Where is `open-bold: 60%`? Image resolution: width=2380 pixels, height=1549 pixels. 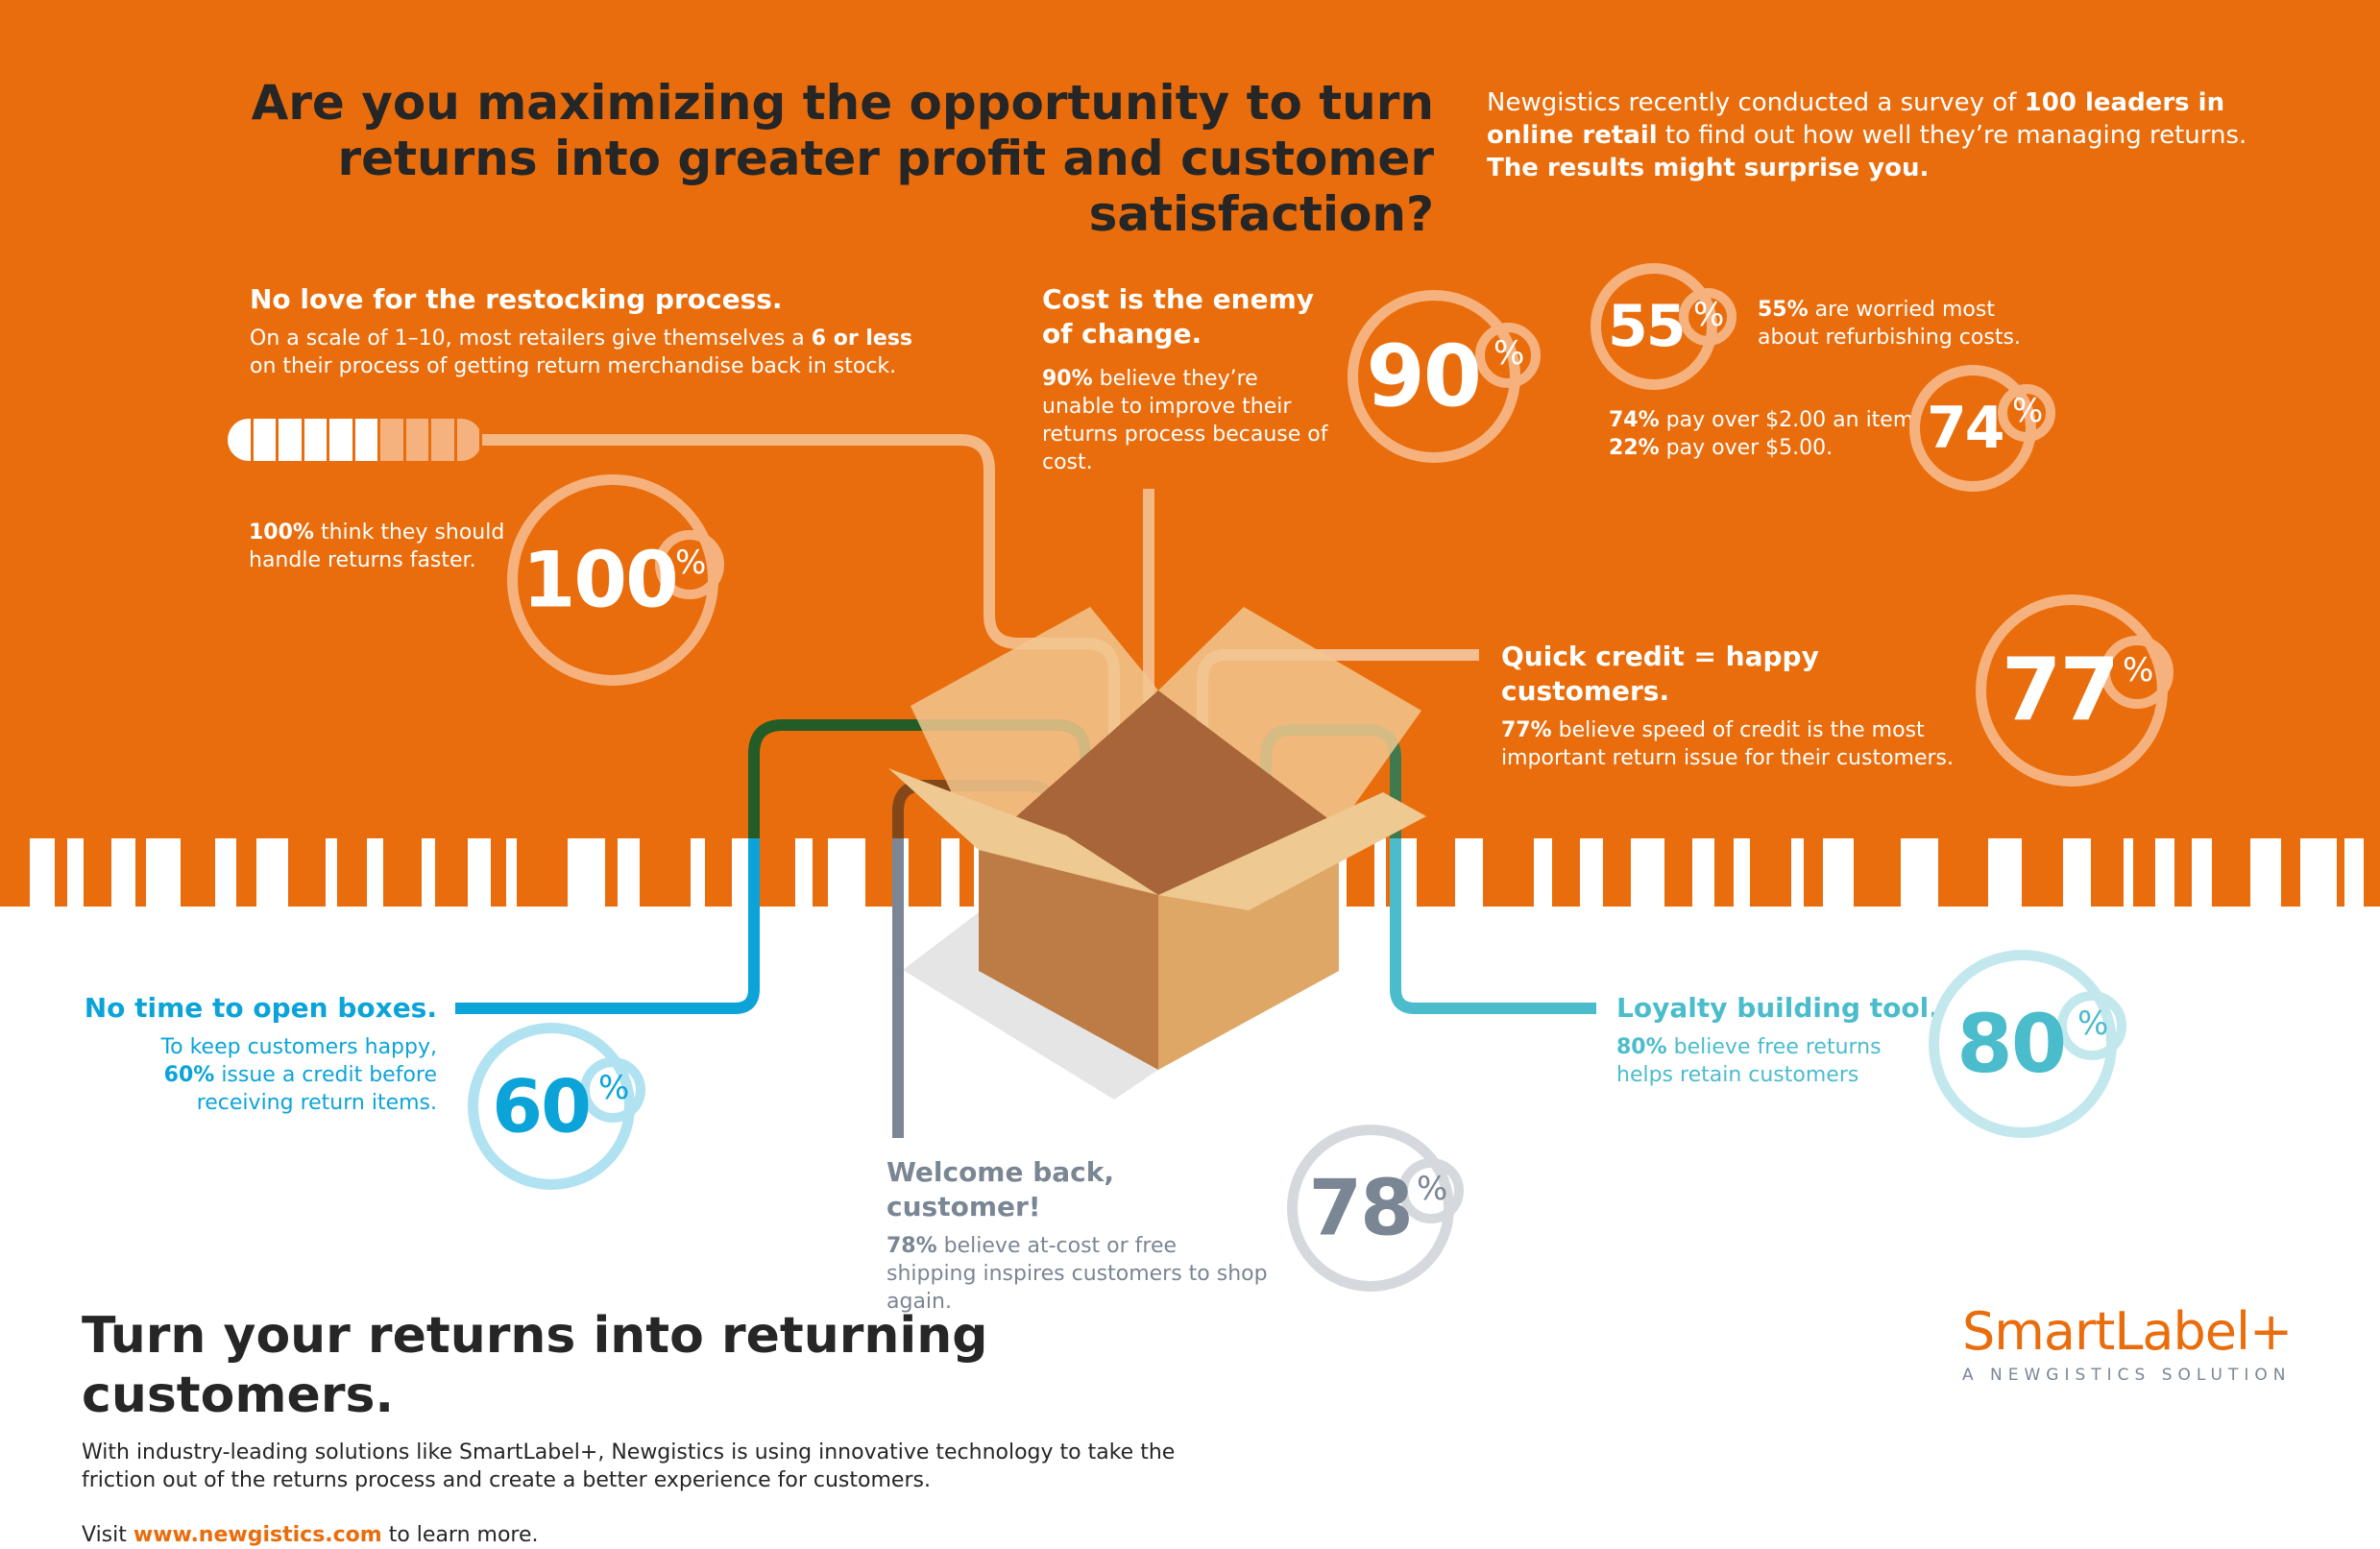 open-bold: 60% is located at coordinates (189, 1075).